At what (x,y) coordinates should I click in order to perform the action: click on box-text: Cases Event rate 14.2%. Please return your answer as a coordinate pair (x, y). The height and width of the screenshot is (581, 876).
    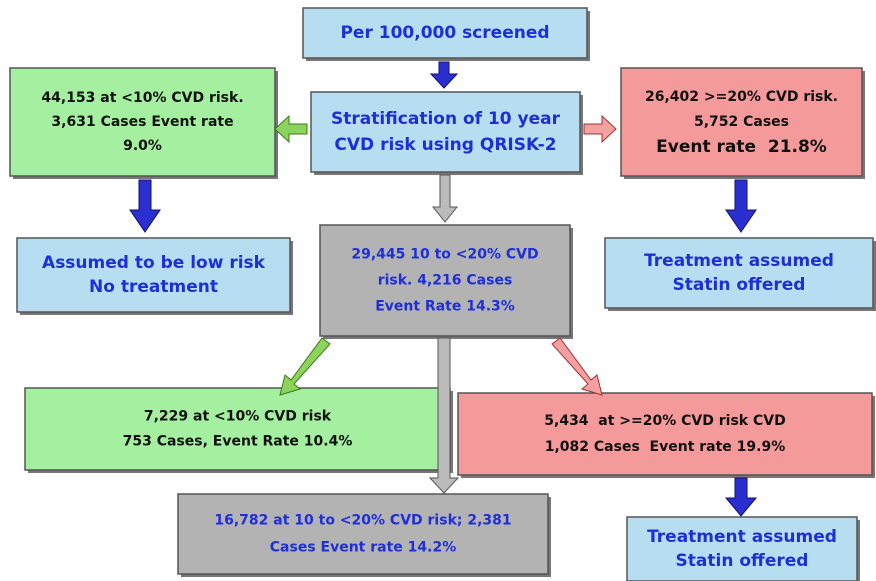
    Looking at the image, I should click on (363, 548).